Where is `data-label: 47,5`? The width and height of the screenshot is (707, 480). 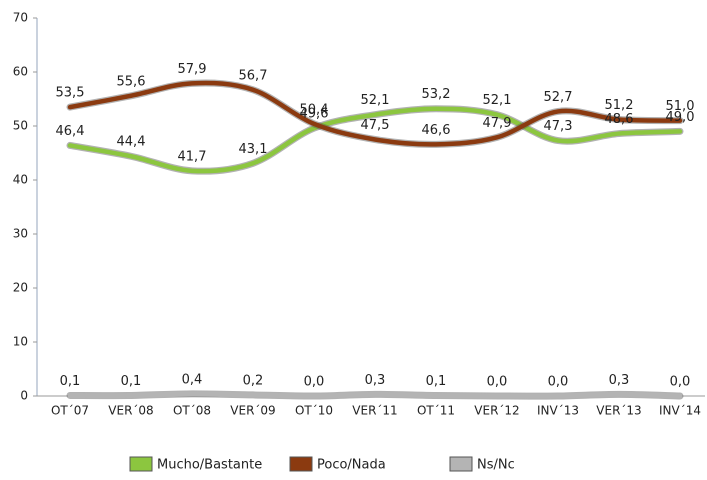 data-label: 47,5 is located at coordinates (375, 125).